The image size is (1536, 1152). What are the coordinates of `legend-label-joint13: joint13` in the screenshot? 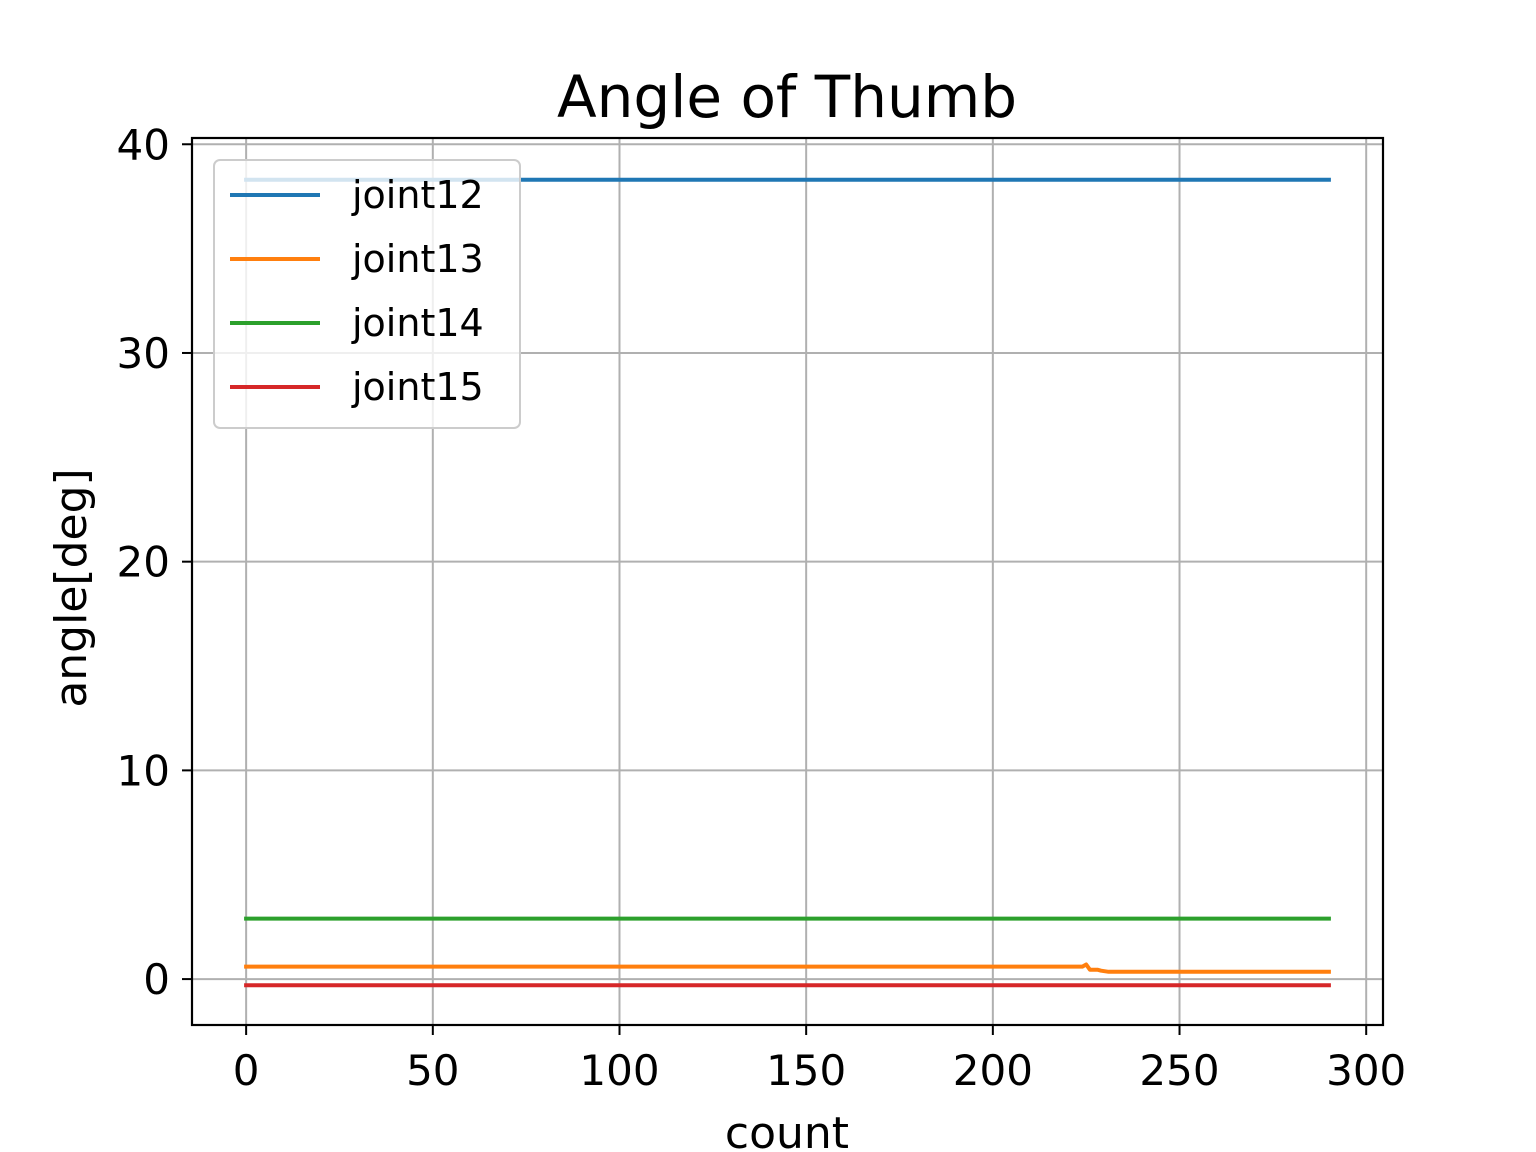 It's located at (417, 259).